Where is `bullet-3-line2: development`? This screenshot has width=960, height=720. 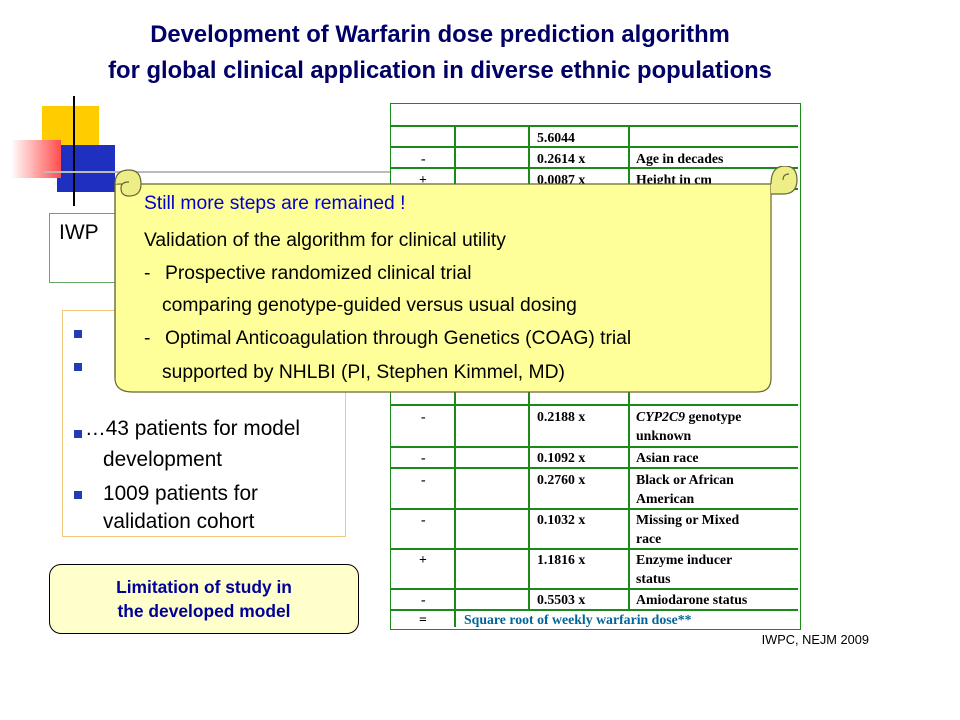 bullet-3-line2: development is located at coordinates (163, 459).